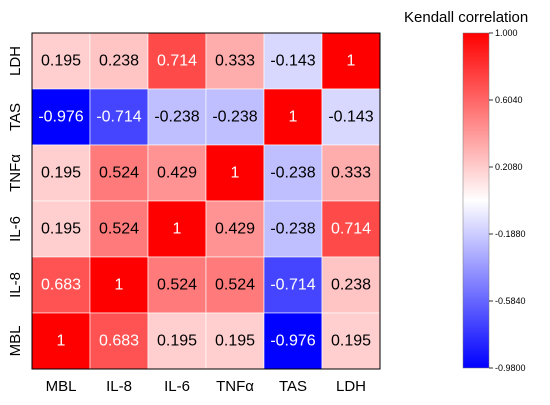  Describe the element at coordinates (510, 368) in the screenshot. I see `legend-tick-label: -0.9800` at that location.